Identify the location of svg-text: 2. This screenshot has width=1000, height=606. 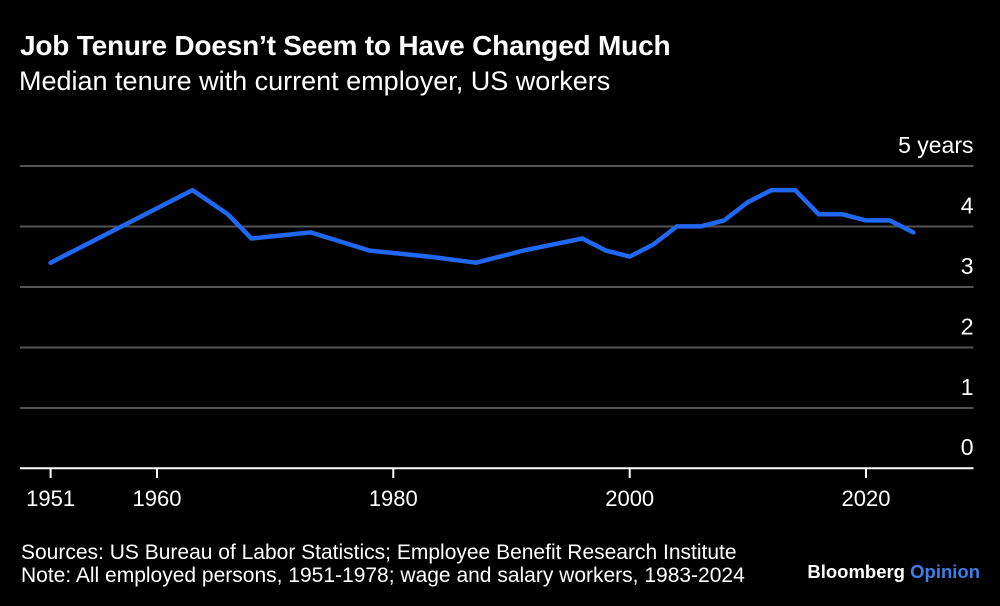
(967, 326).